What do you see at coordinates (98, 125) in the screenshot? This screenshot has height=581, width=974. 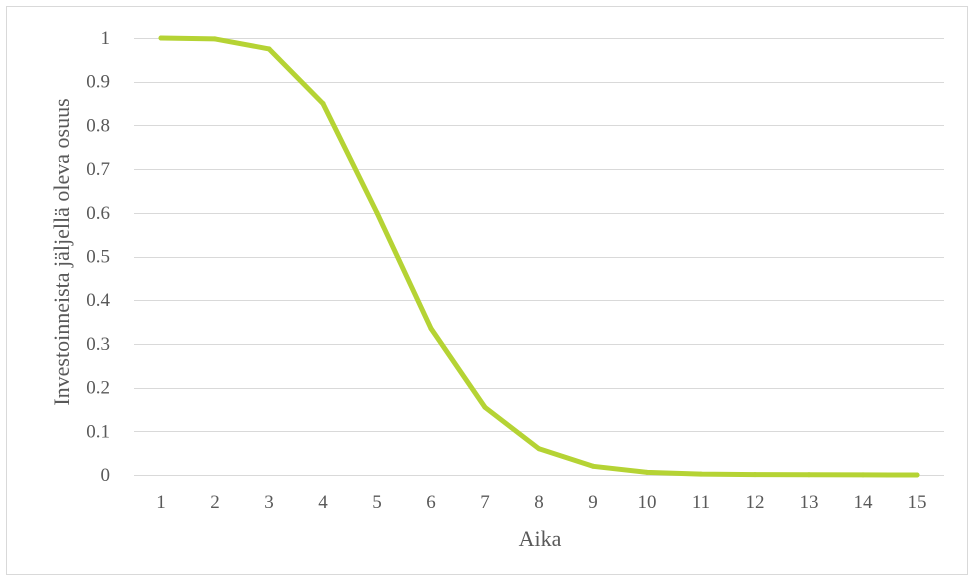 I see `y-tick-label: 0.8` at bounding box center [98, 125].